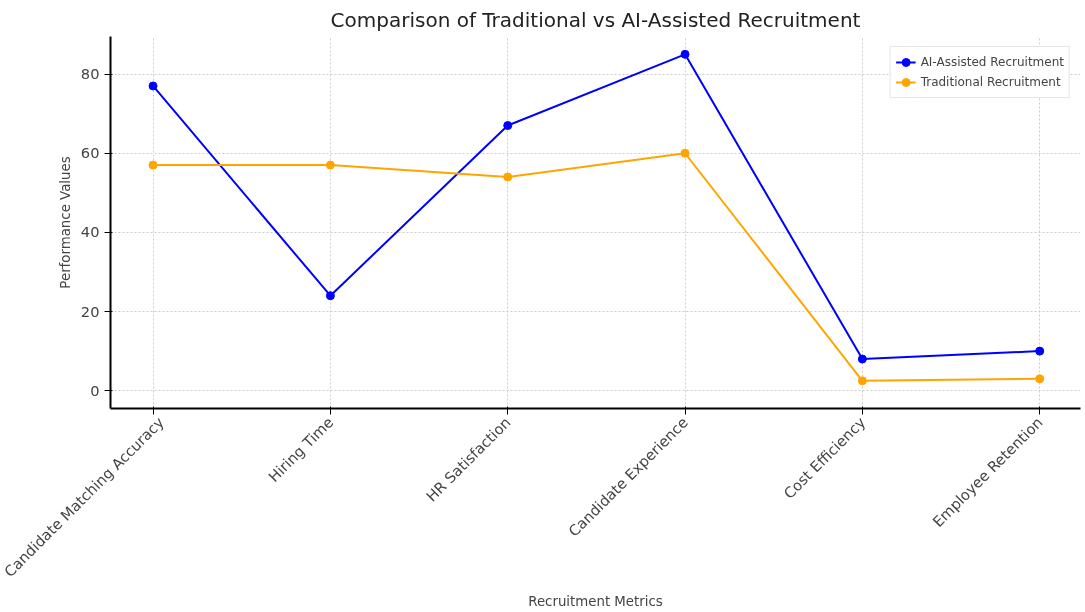 The width and height of the screenshot is (1085, 612). What do you see at coordinates (95, 390) in the screenshot?
I see `y-tick-label: 0` at bounding box center [95, 390].